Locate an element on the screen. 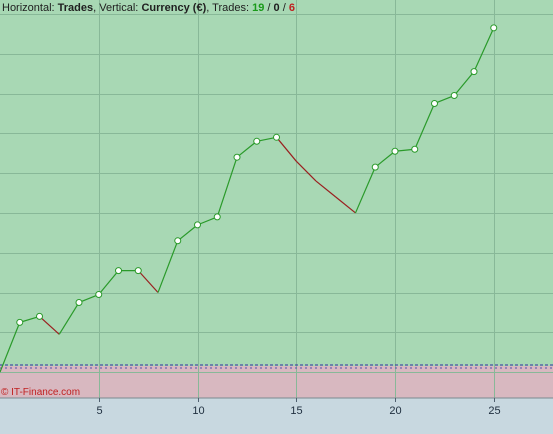 The image size is (553, 434). x-tick-label: 10 is located at coordinates (198, 411).